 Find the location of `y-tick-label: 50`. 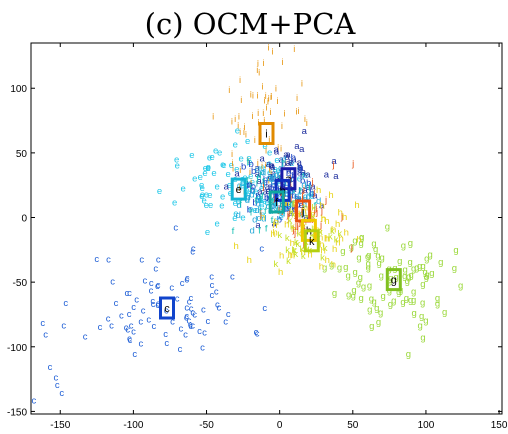

y-tick-label: 50 is located at coordinates (22, 154).